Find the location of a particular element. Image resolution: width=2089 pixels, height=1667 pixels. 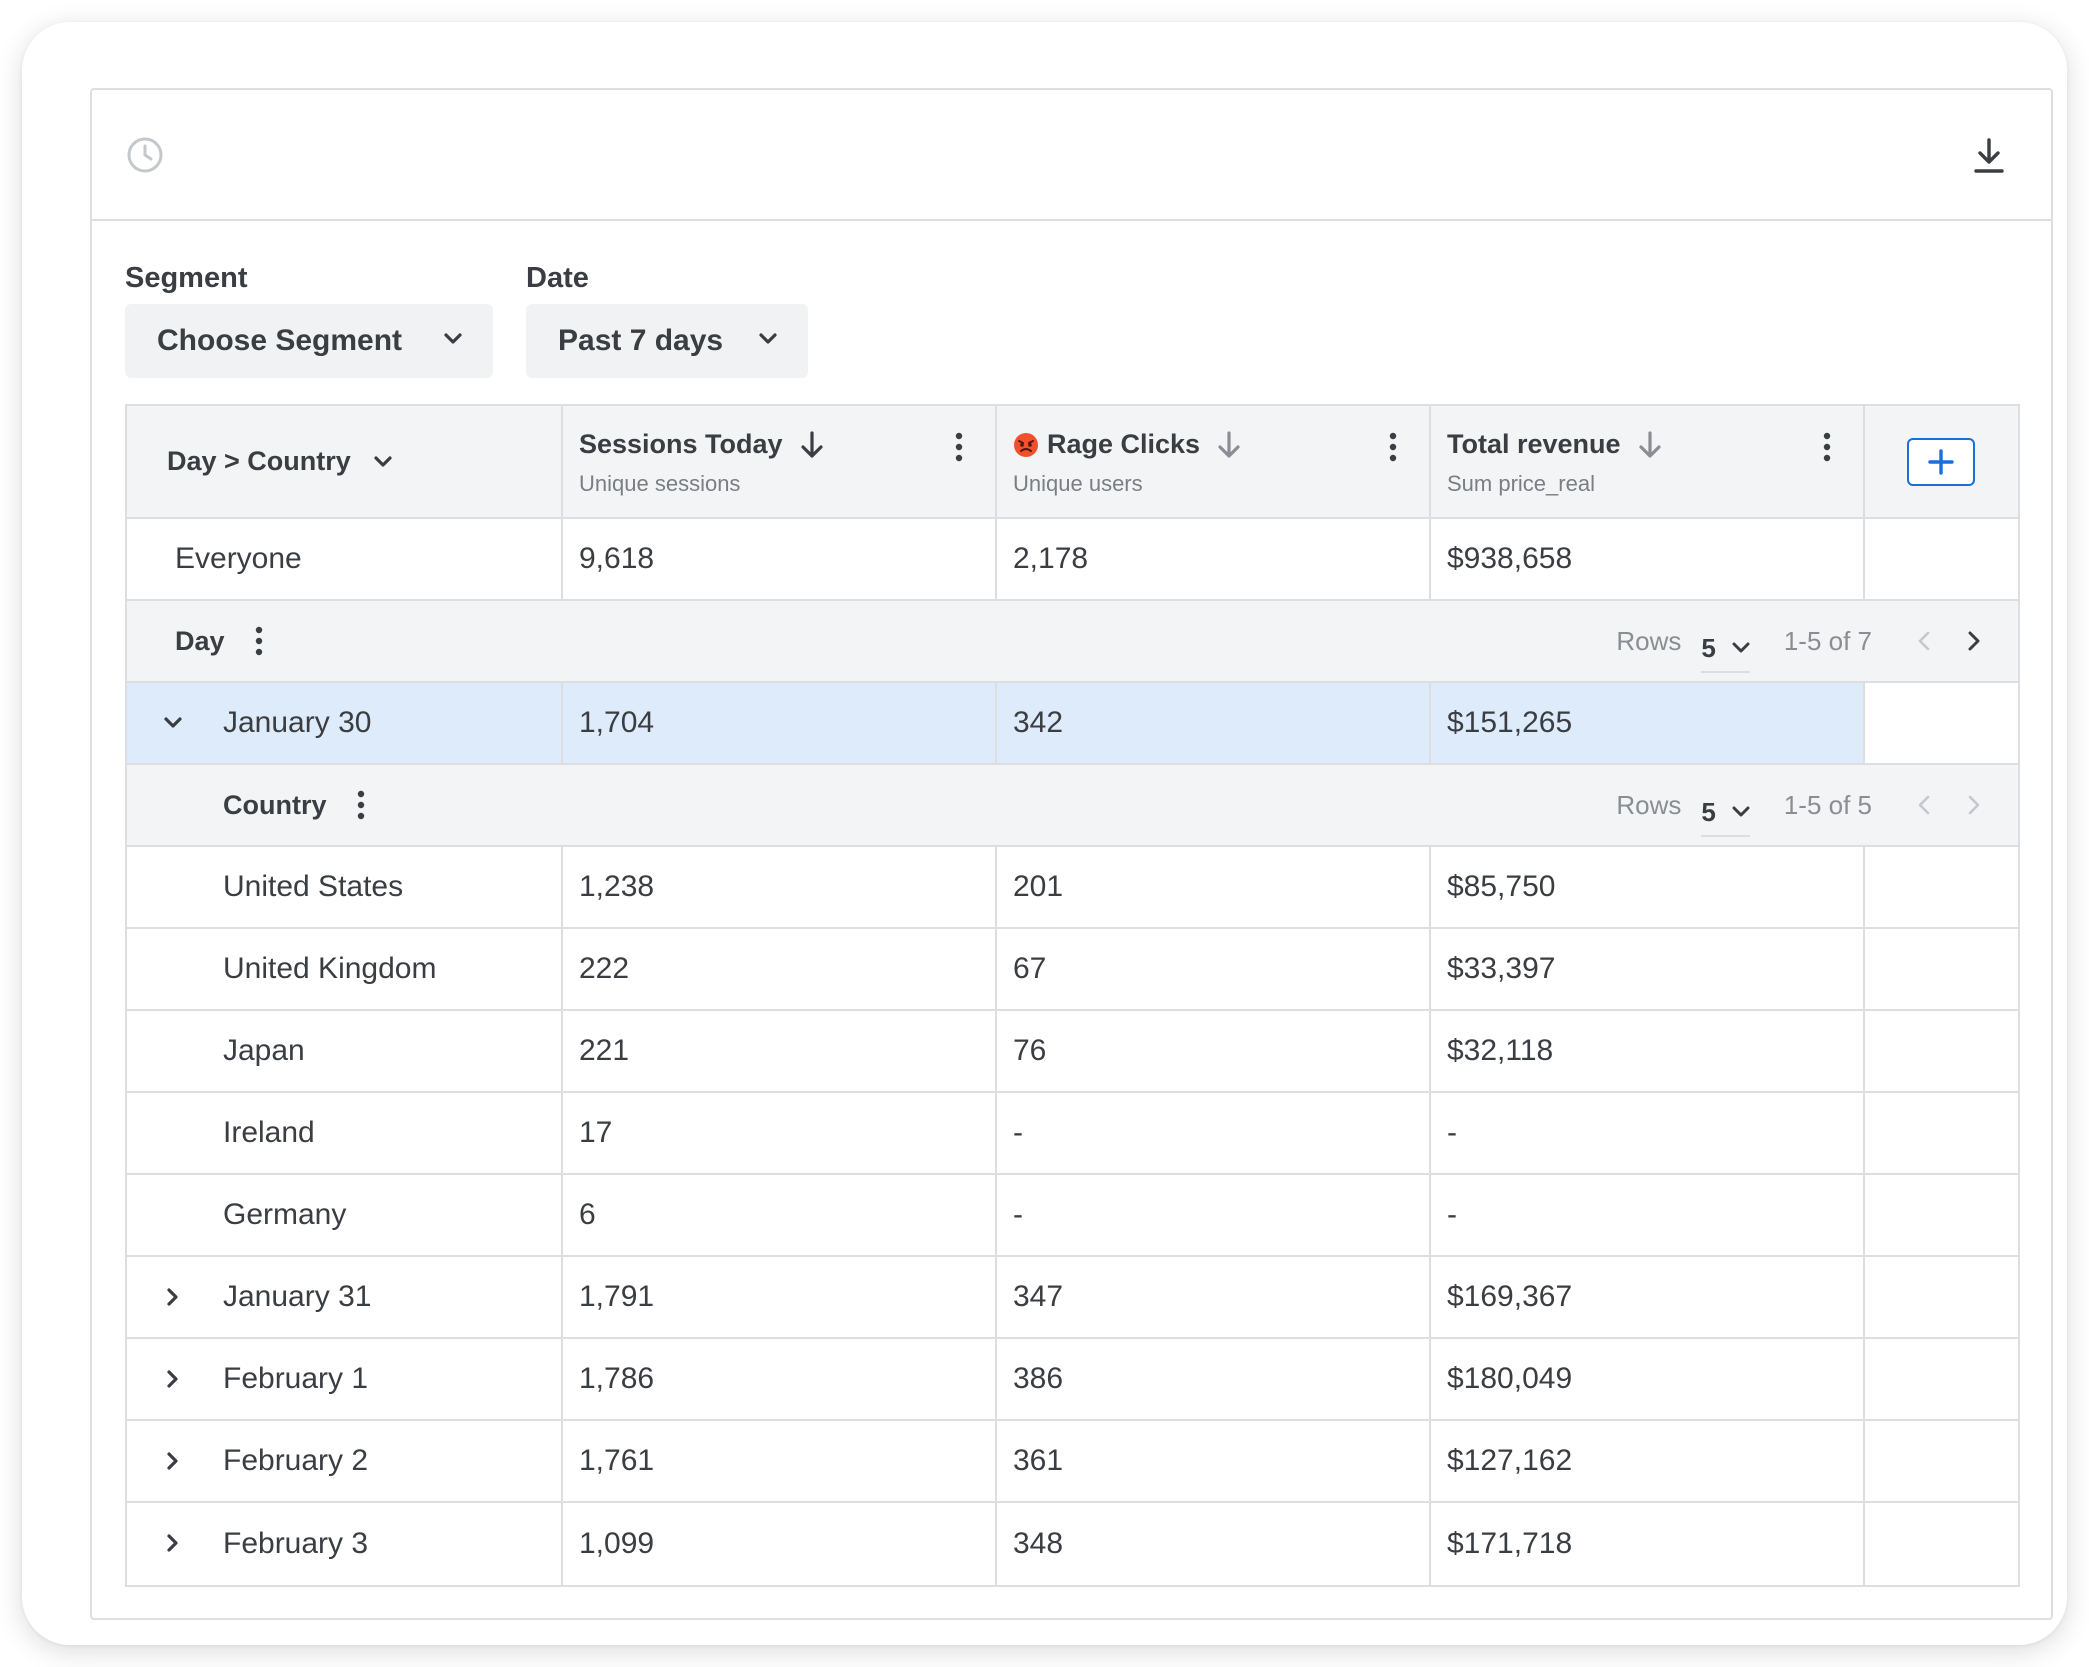

cell-rage-clicks: 67 is located at coordinates (1214, 969).